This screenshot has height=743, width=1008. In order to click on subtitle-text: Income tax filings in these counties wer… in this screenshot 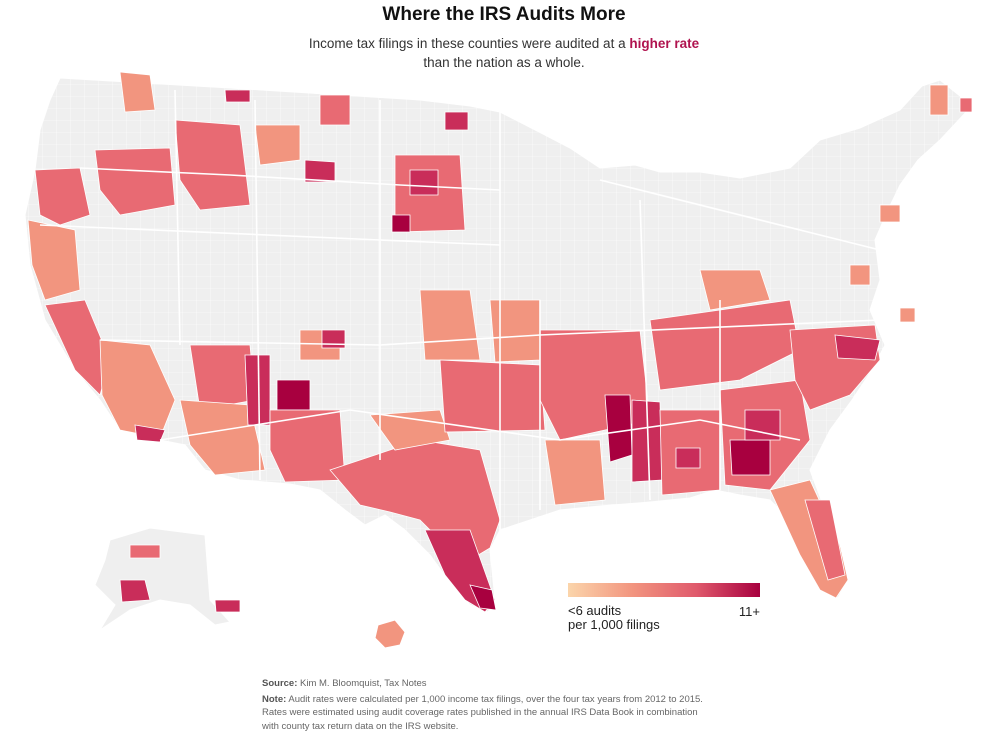, I will do `click(469, 43)`.